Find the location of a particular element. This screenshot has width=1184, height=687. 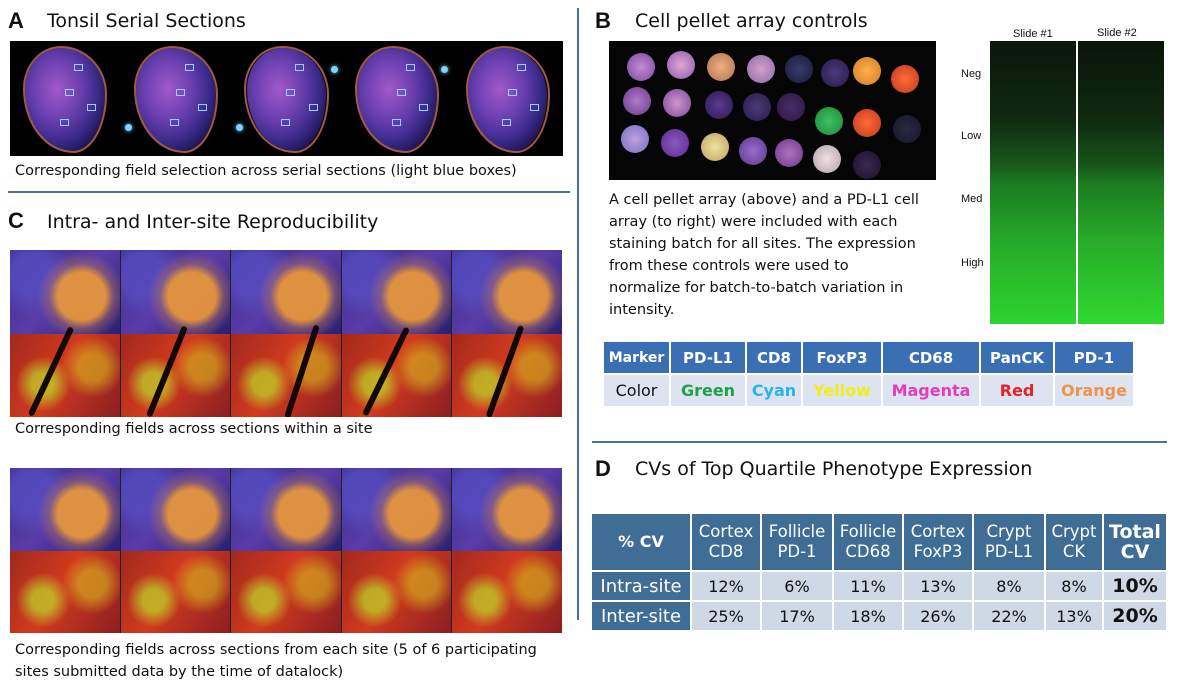

cv-cell: 12% is located at coordinates (726, 586).